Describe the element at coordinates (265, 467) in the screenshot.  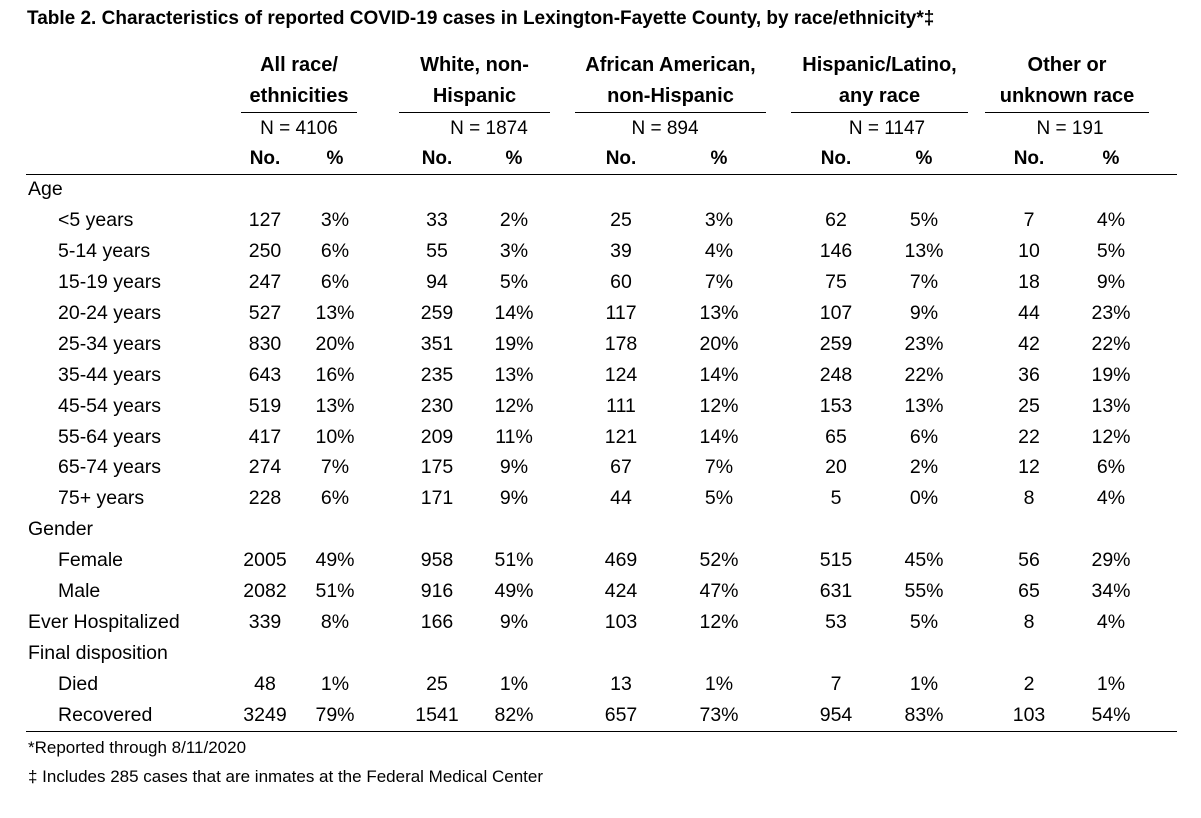
I see `cell-count: 274` at that location.